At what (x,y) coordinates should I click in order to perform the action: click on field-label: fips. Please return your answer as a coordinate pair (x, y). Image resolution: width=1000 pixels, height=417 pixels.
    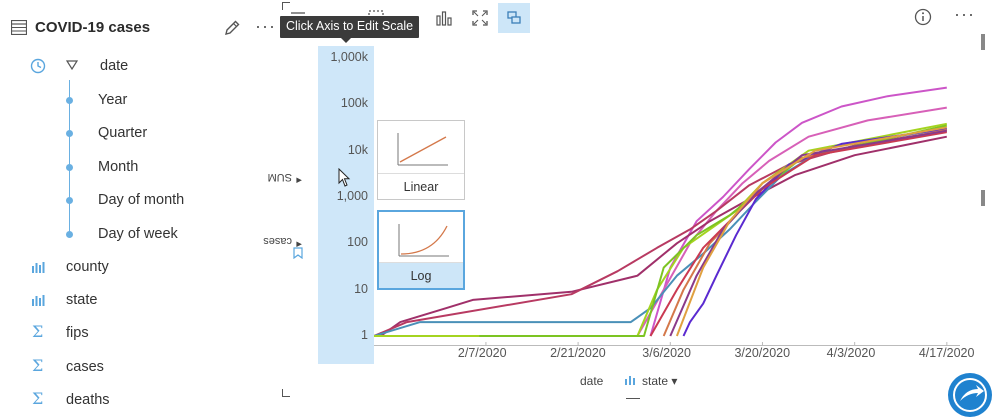
    Looking at the image, I should click on (77, 333).